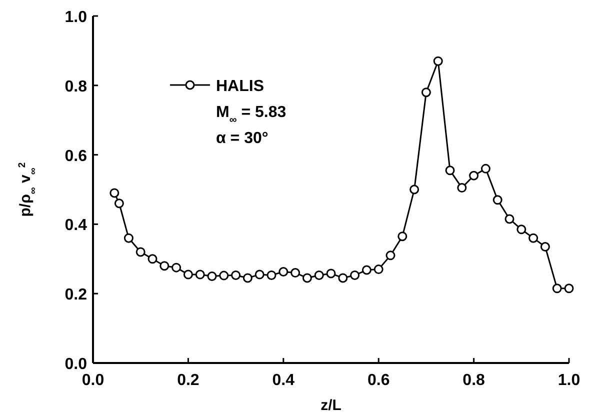 The height and width of the screenshot is (414, 593). What do you see at coordinates (569, 380) in the screenshot?
I see `x-tick-label: 1.0` at bounding box center [569, 380].